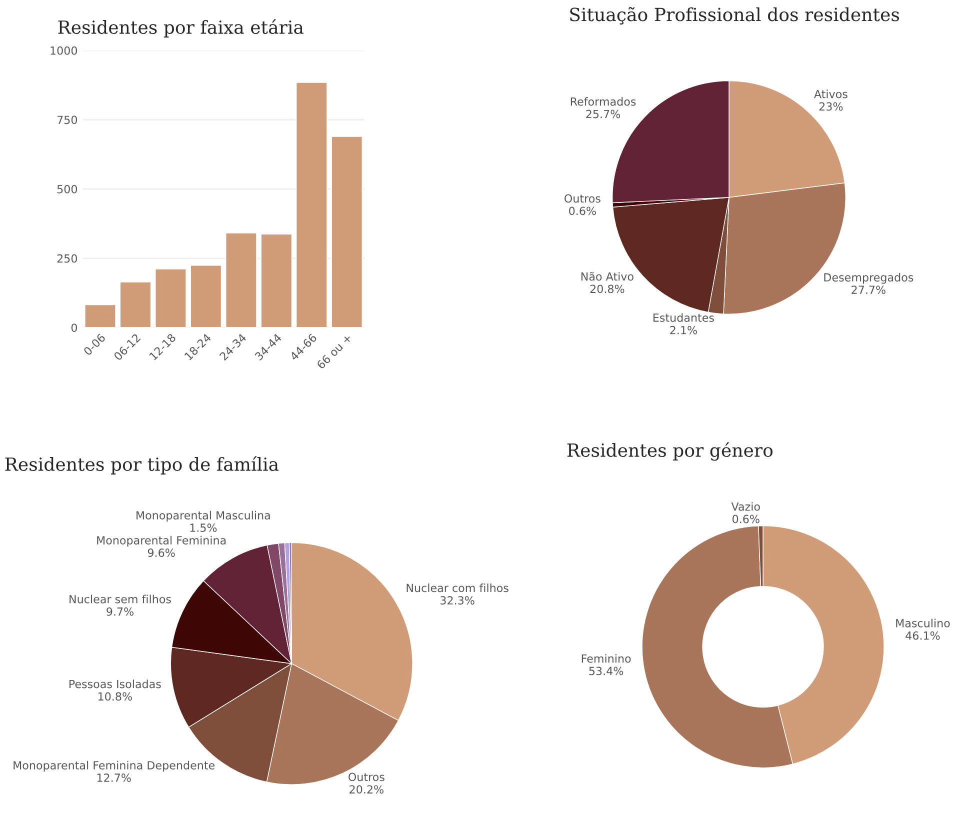 The image size is (972, 840). Describe the element at coordinates (64, 50) in the screenshot. I see `y-tick-label: 1000` at that location.